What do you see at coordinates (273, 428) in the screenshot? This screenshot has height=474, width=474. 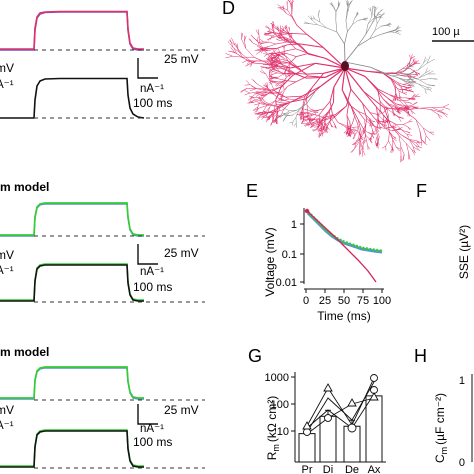 I see `panel-g-ylabel: Rm (kΩ cm²)` at bounding box center [273, 428].